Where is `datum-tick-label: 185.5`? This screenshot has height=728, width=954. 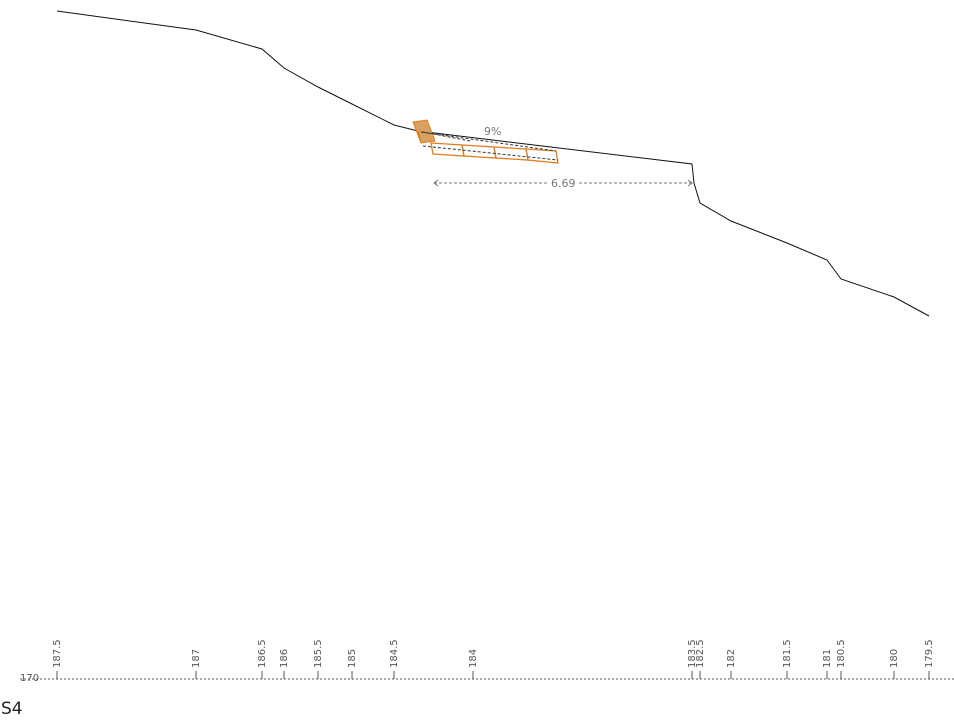 datum-tick-label: 185.5 is located at coordinates (318, 653).